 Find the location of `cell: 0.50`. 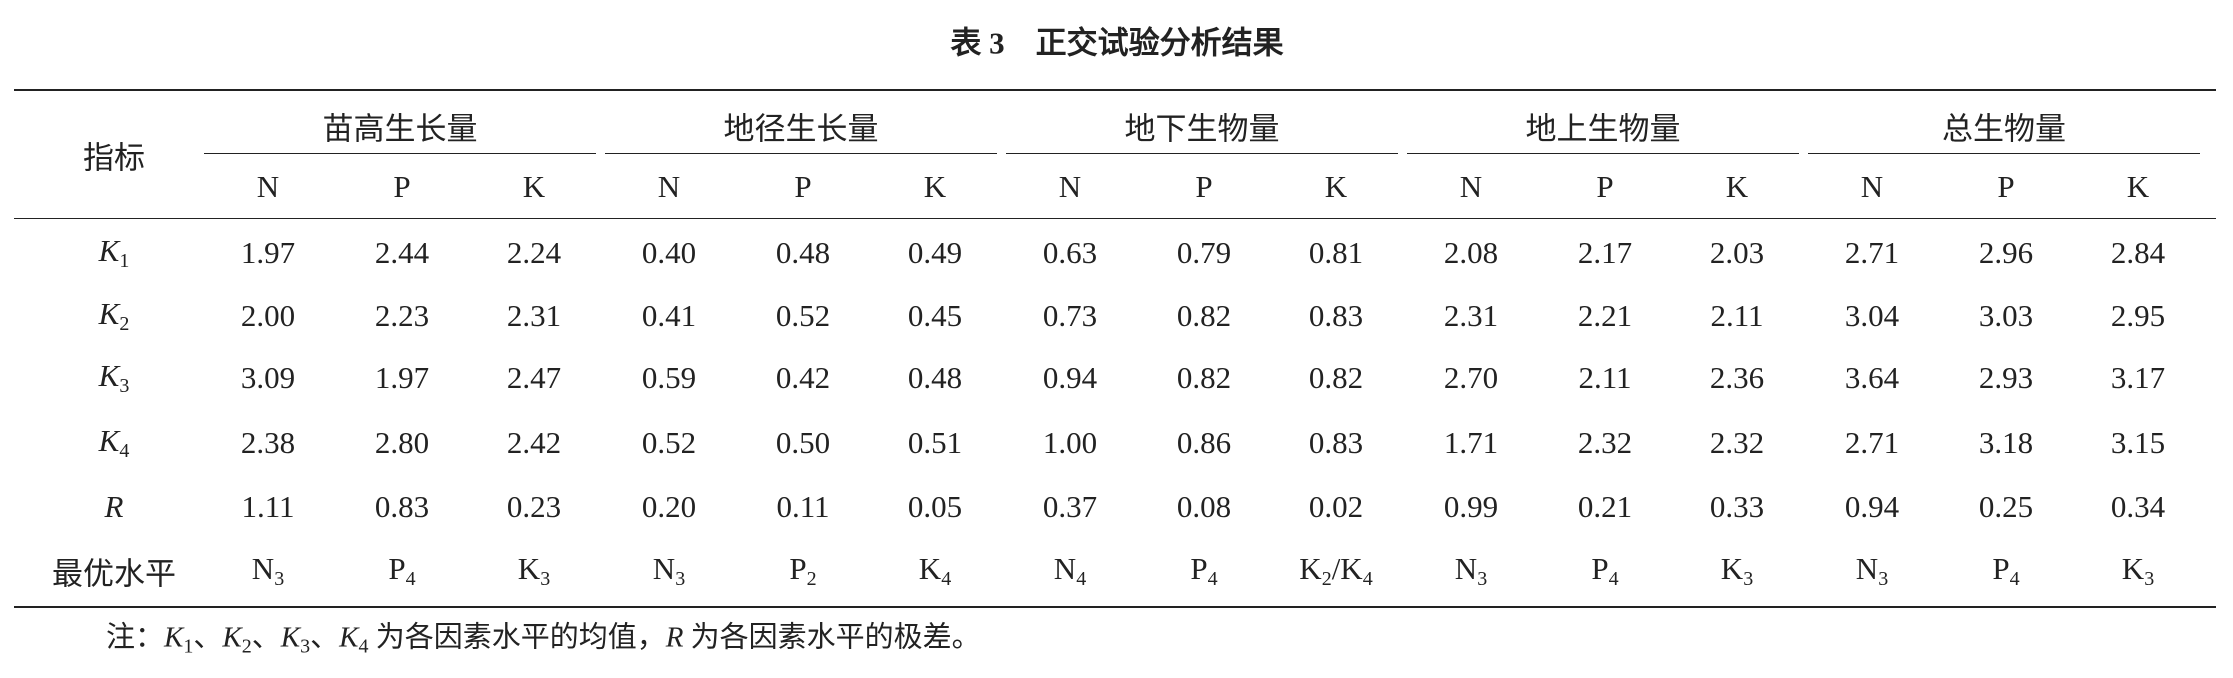

cell: 0.50 is located at coordinates (803, 442).